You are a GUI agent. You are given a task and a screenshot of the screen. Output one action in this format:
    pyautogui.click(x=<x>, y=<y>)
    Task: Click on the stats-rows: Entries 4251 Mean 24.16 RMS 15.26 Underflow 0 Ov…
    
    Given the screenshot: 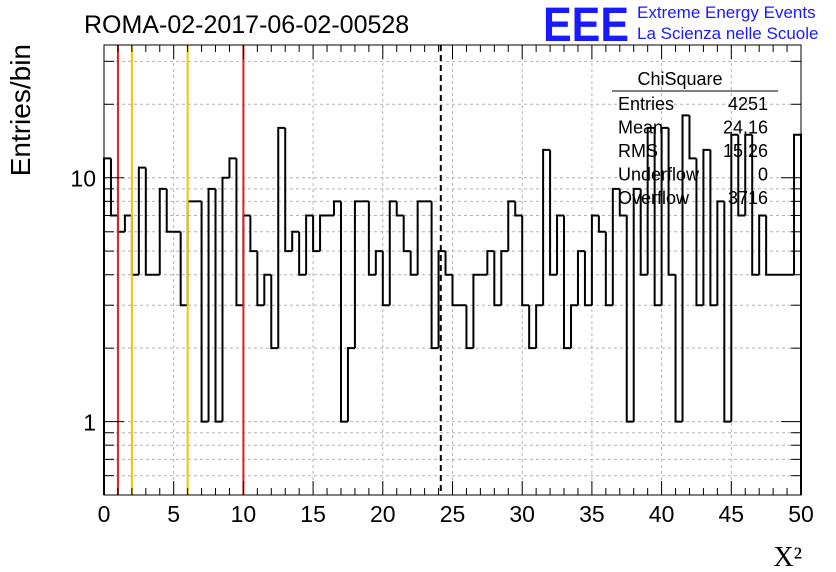 What is the action you would take?
    pyautogui.click(x=693, y=151)
    